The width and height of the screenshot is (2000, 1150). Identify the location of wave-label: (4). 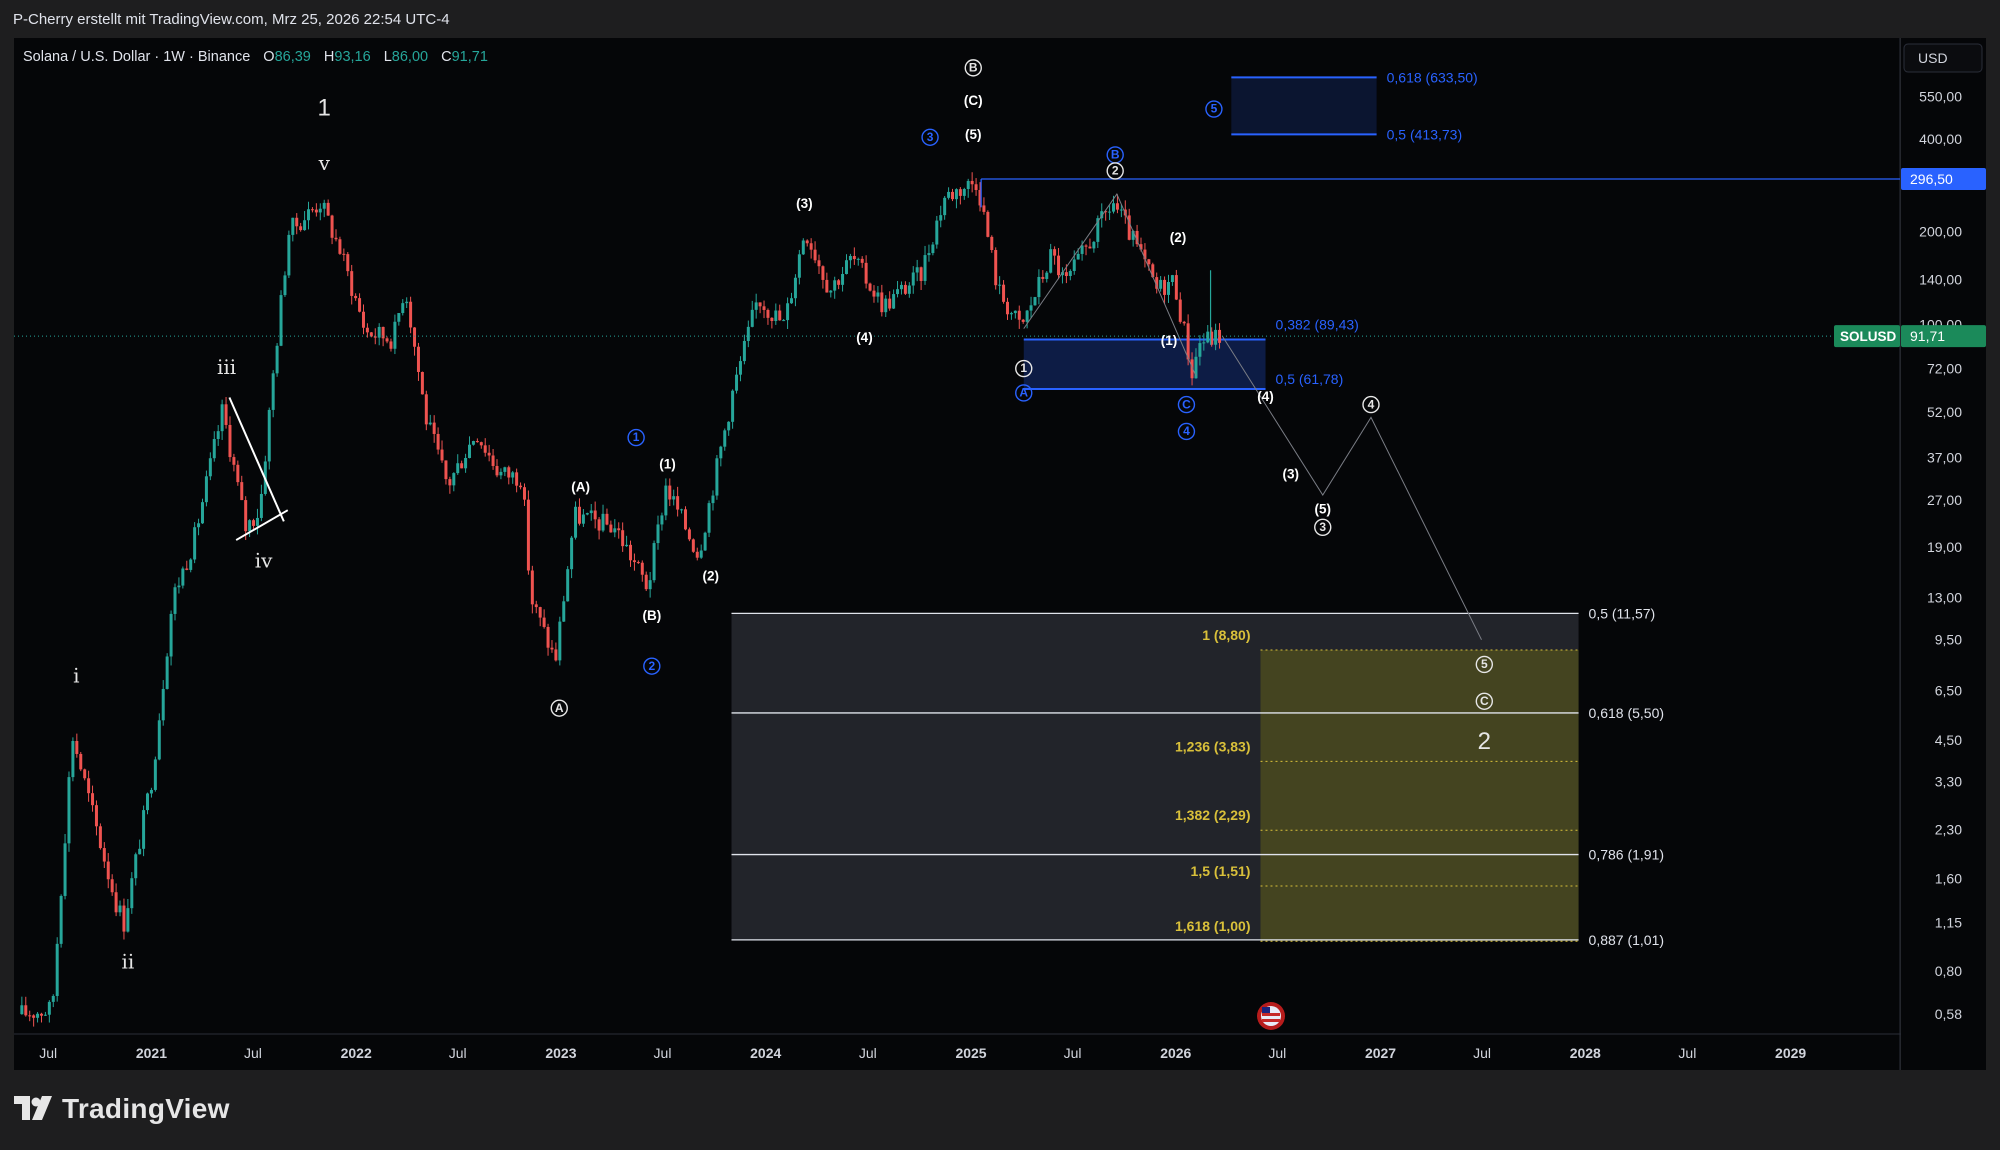
(1265, 396).